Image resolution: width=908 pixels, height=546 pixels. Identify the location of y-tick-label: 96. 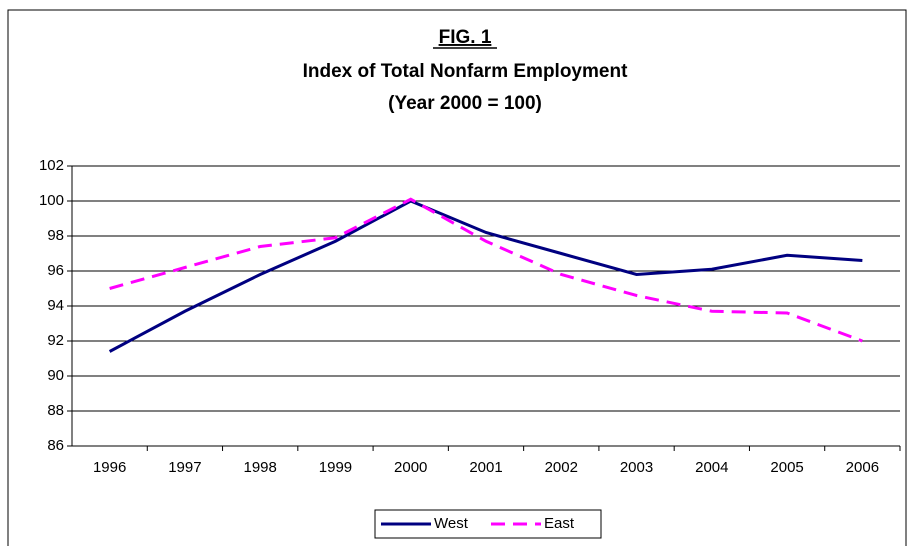
(55, 270).